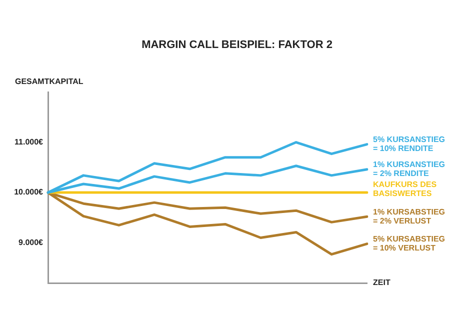 Image resolution: width=474 pixels, height=336 pixels. I want to click on y-tick-label: 9.000€, so click(31, 242).